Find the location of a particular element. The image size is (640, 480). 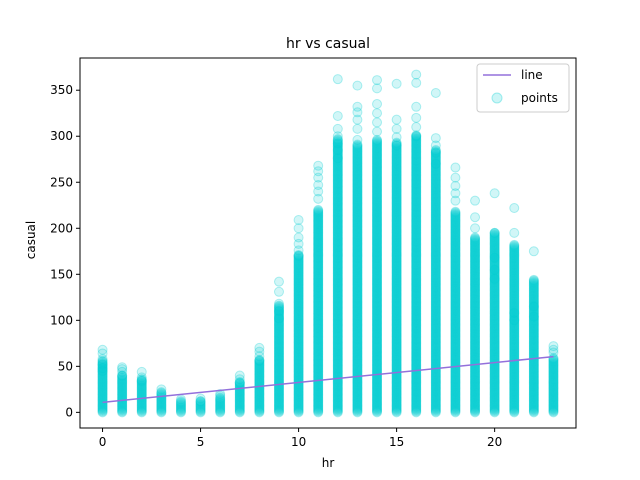

legend: line points is located at coordinates (523, 88).